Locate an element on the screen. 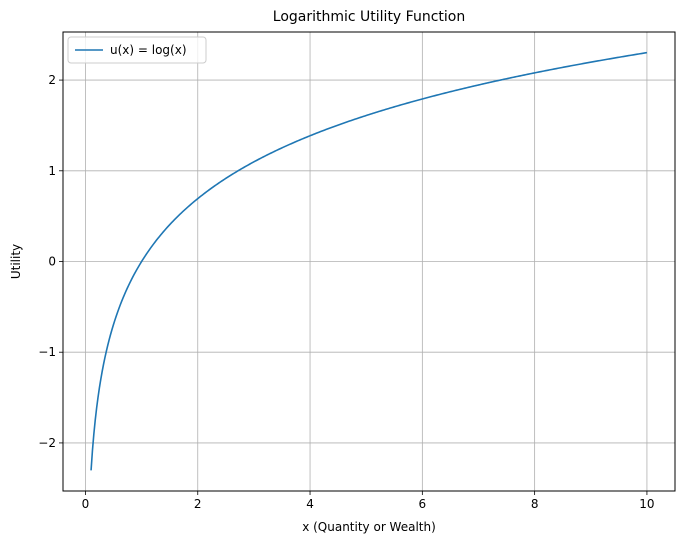 This screenshot has width=689, height=545. y-axis-label: Utility is located at coordinates (16, 261).